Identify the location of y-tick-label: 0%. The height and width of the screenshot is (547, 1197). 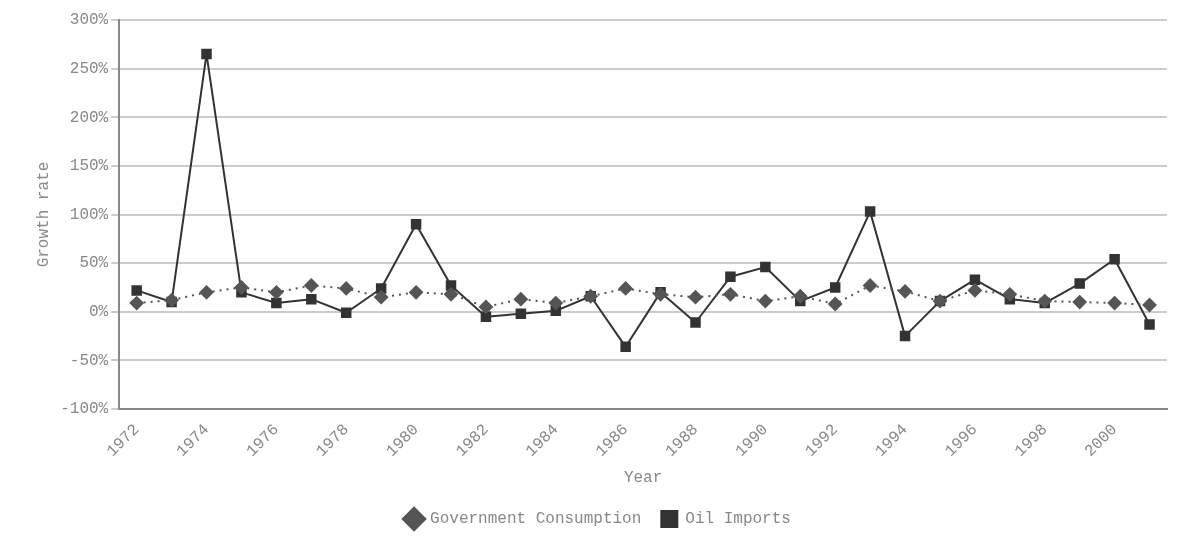
(99, 312).